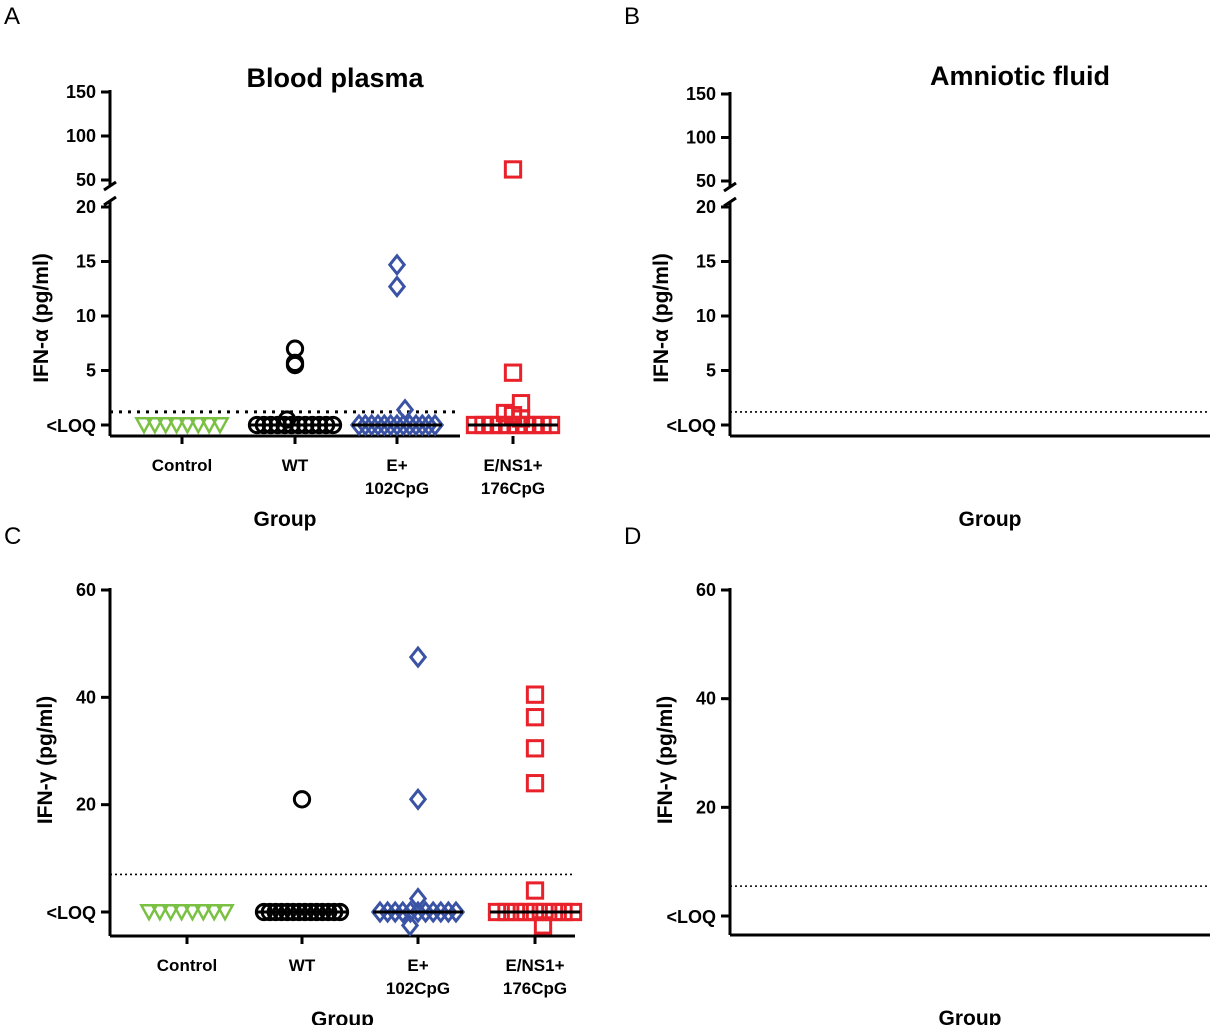 The image size is (1213, 1025). I want to click on panel-letter: A, so click(12, 16).